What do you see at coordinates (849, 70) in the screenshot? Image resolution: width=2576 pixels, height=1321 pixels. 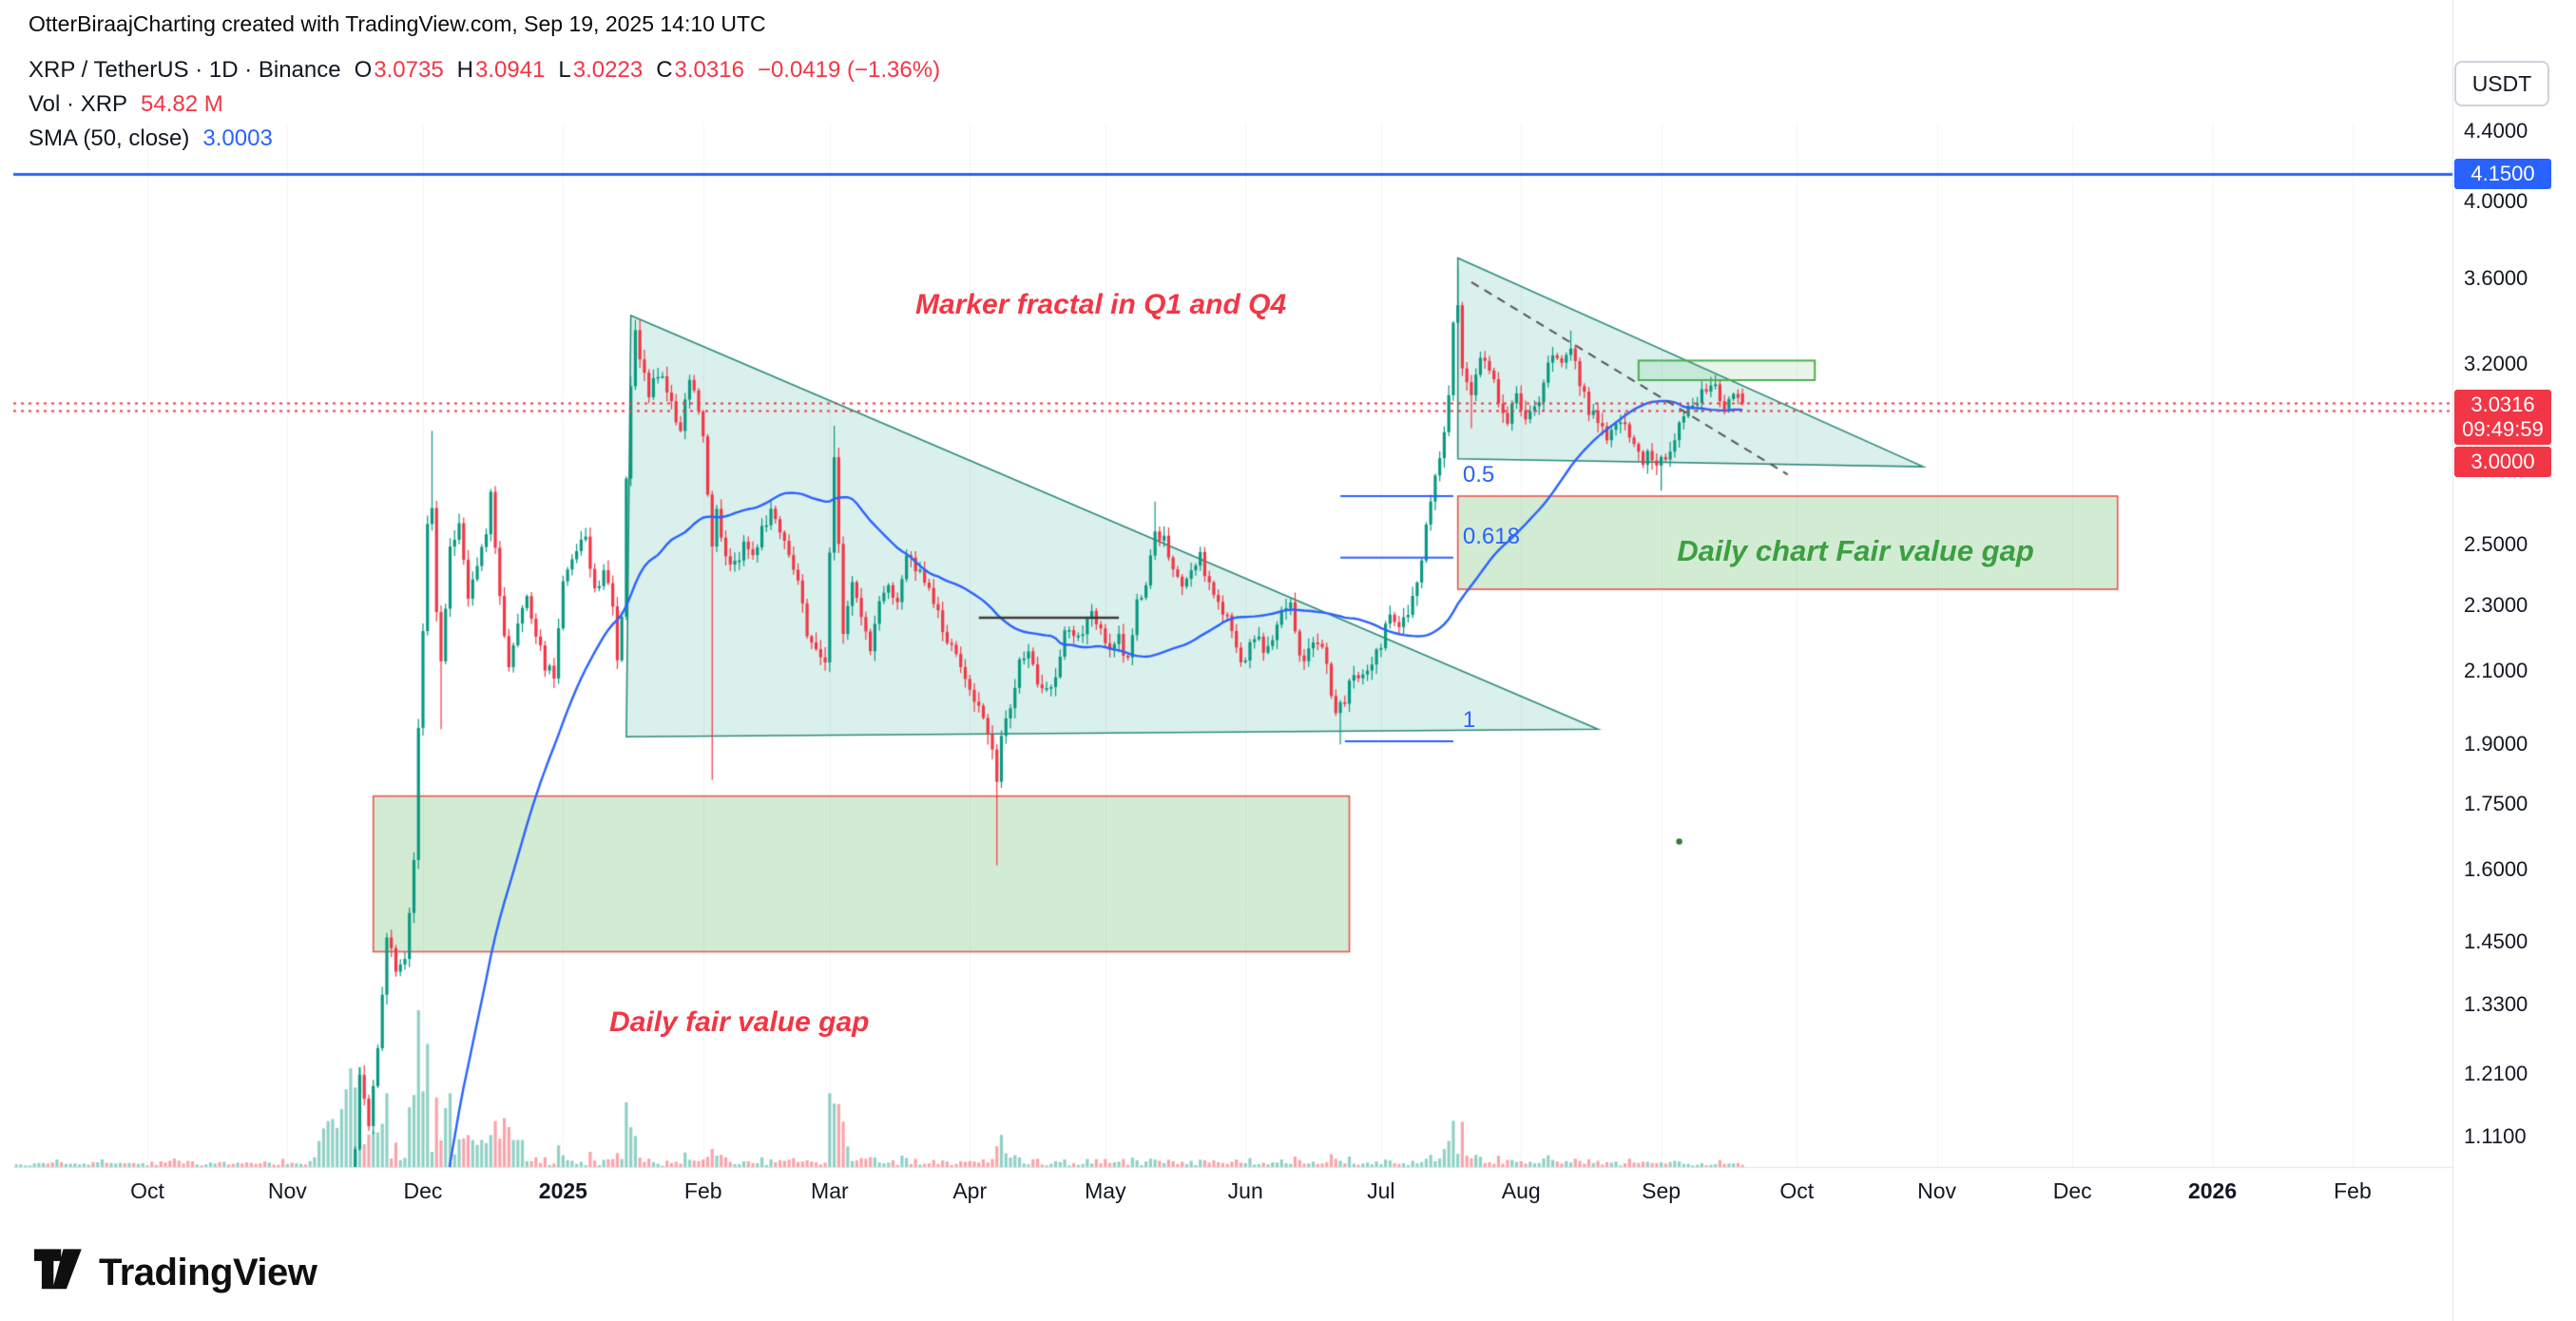 I see `price-change: −0.0419 (−1.36%)` at bounding box center [849, 70].